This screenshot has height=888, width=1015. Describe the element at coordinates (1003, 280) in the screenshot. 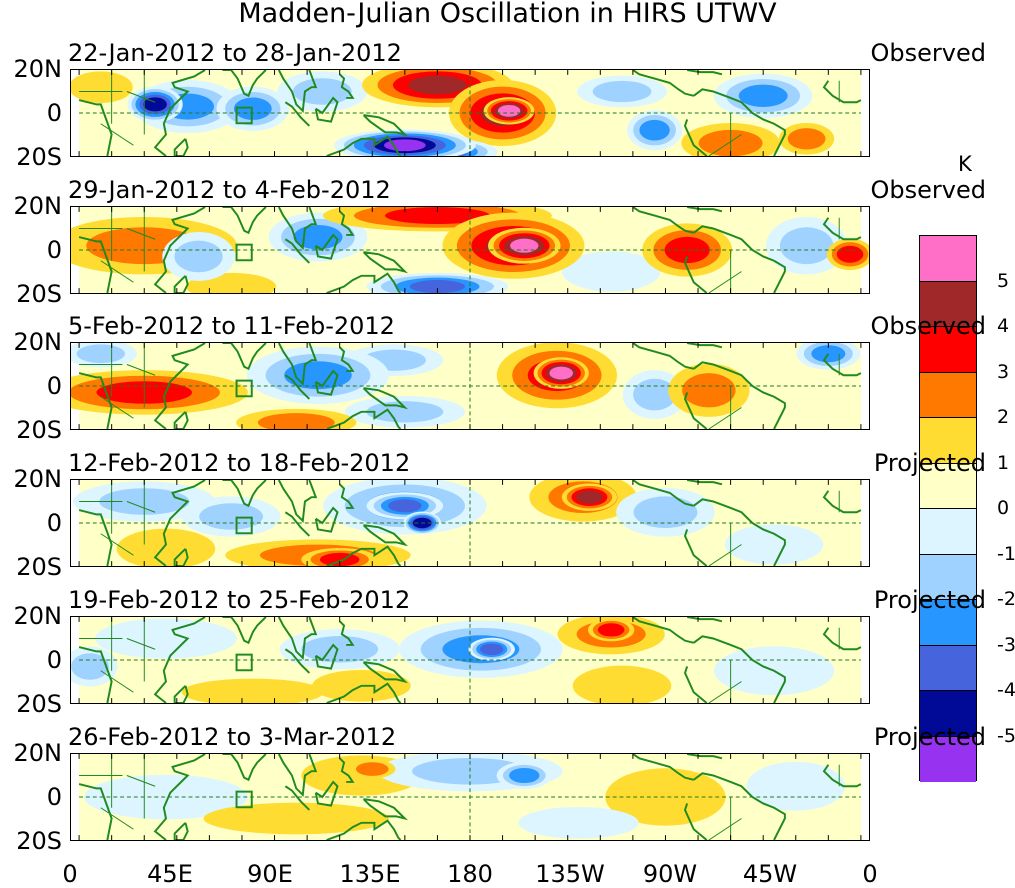

I see `colorbar-tick-label: 5` at that location.